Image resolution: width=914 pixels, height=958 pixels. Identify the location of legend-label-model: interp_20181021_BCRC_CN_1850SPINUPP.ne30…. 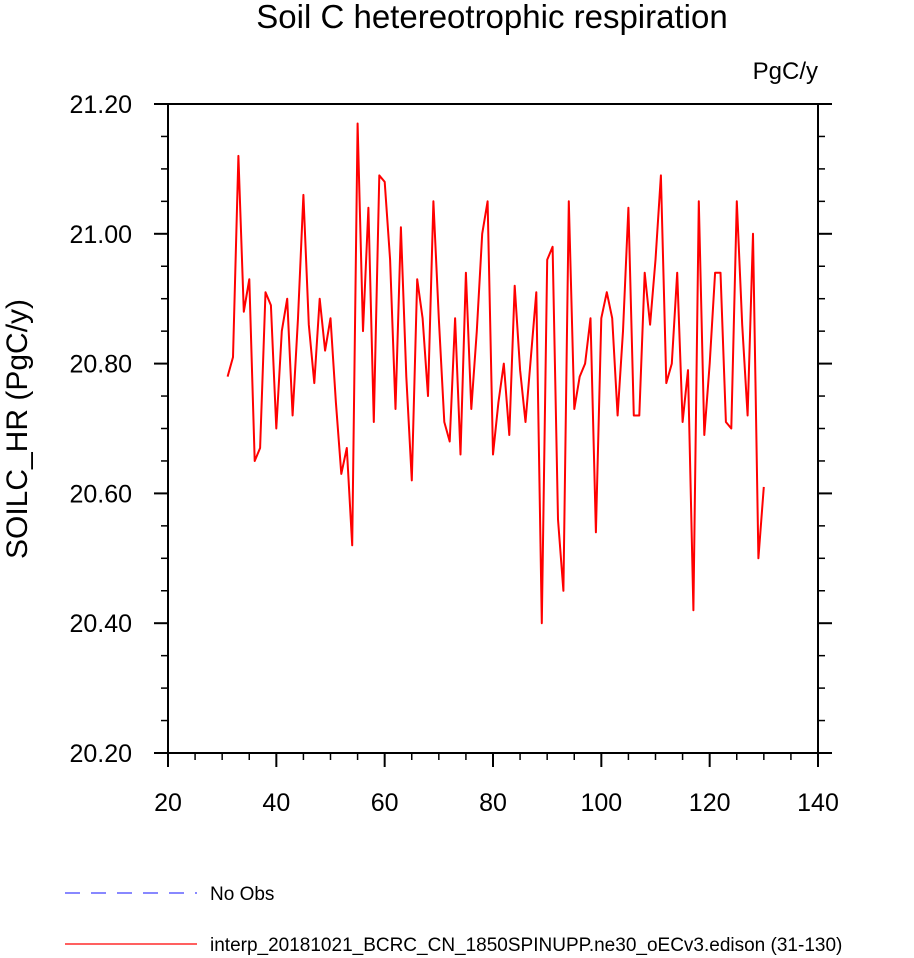
(526, 945).